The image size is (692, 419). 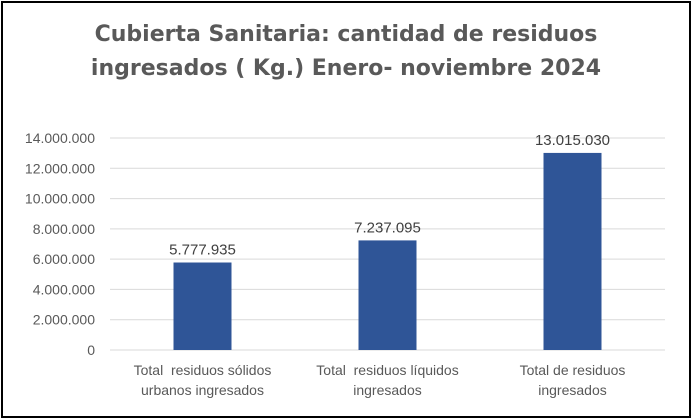 I want to click on y-tick-label: 2.000.000, so click(x=64, y=320).